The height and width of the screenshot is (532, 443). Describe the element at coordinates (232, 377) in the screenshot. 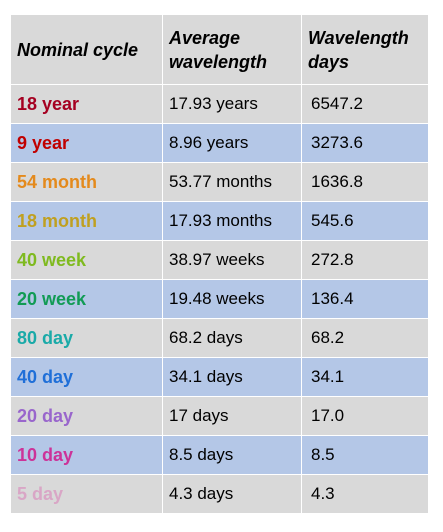

I see `average-wavelength-cell: 34.1 days` at that location.